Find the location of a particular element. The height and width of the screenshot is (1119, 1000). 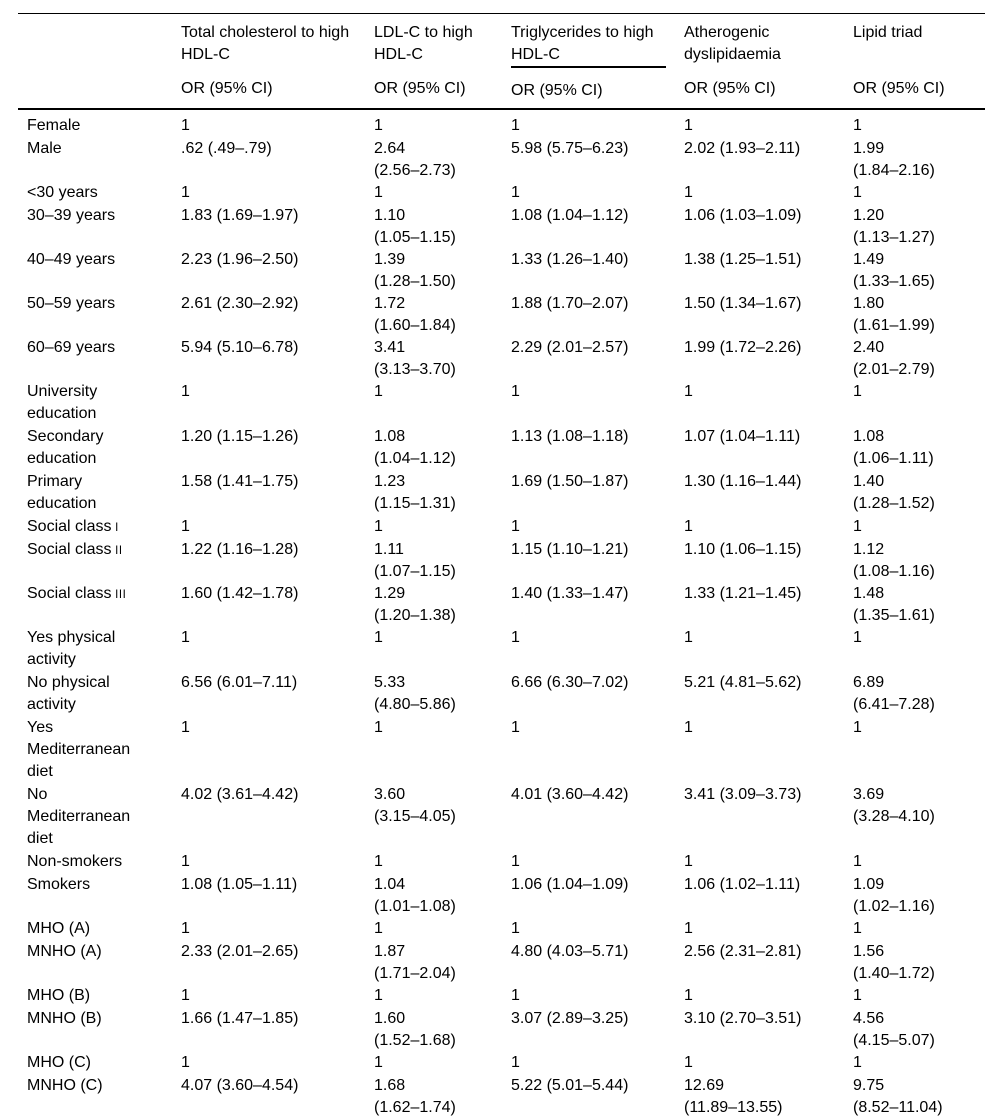

or-ci-cell: 2.23 (1.96–2.50) is located at coordinates (240, 259).